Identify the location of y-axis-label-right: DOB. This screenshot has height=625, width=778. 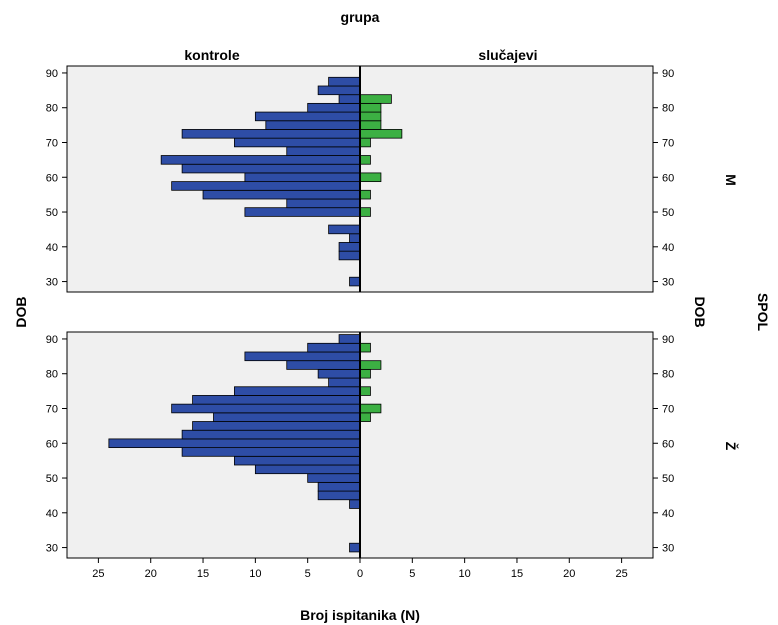
(700, 311).